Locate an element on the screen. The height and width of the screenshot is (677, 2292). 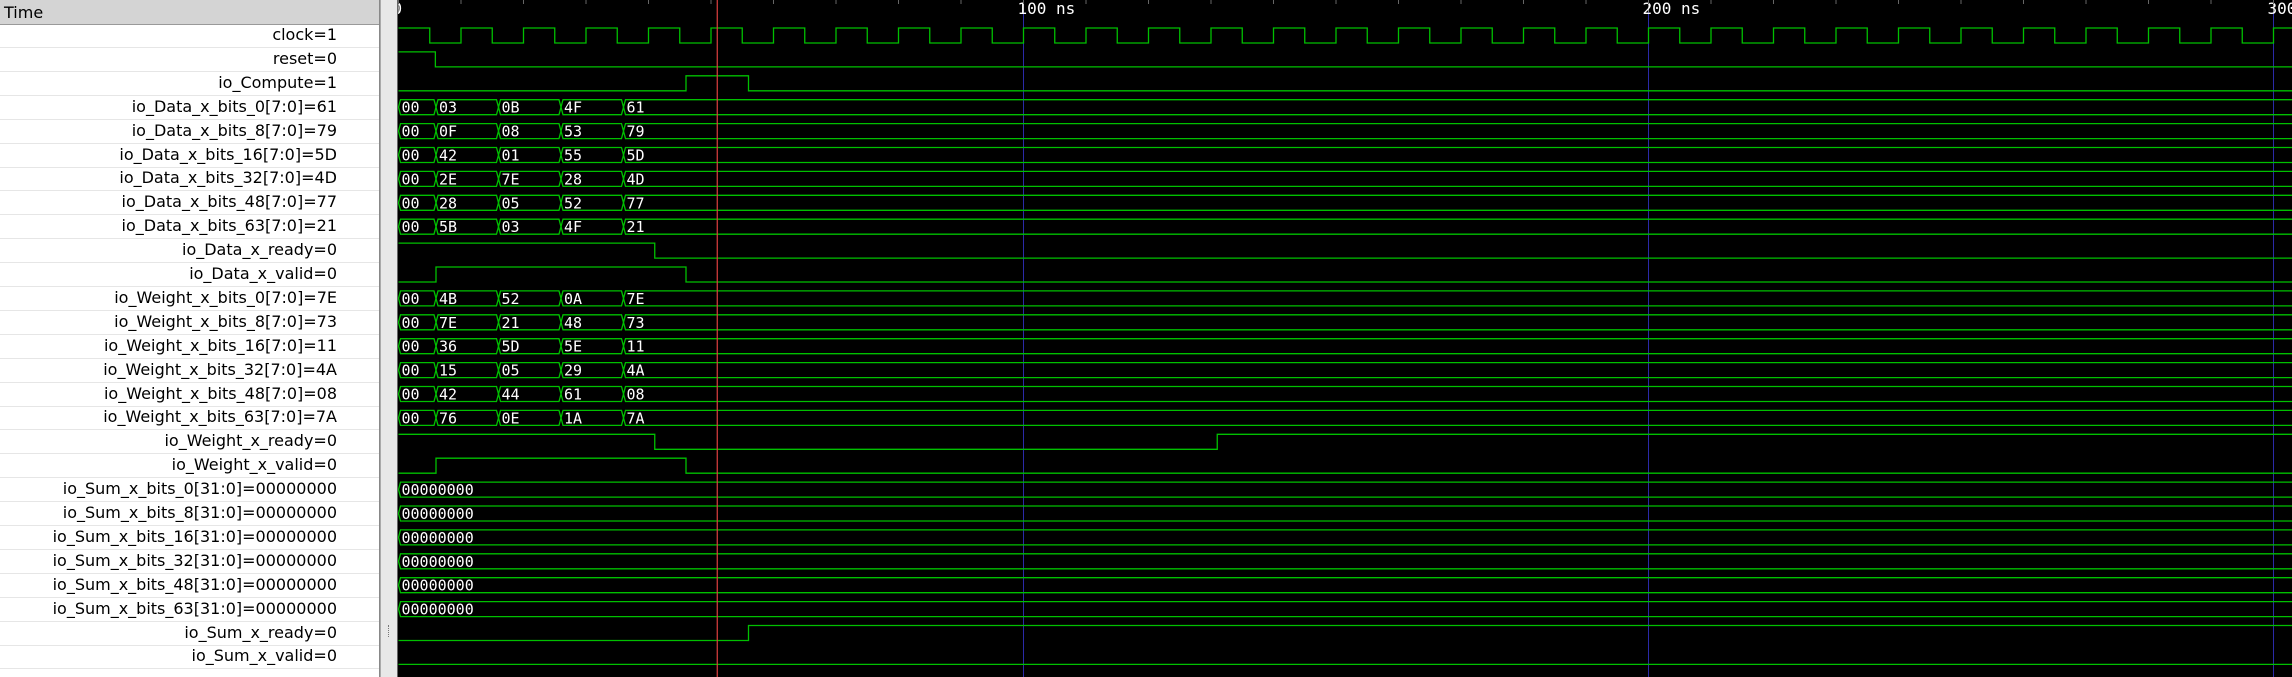
signal-row: io_Data_x_bits_16[7:0]=5D is located at coordinates (189, 156).